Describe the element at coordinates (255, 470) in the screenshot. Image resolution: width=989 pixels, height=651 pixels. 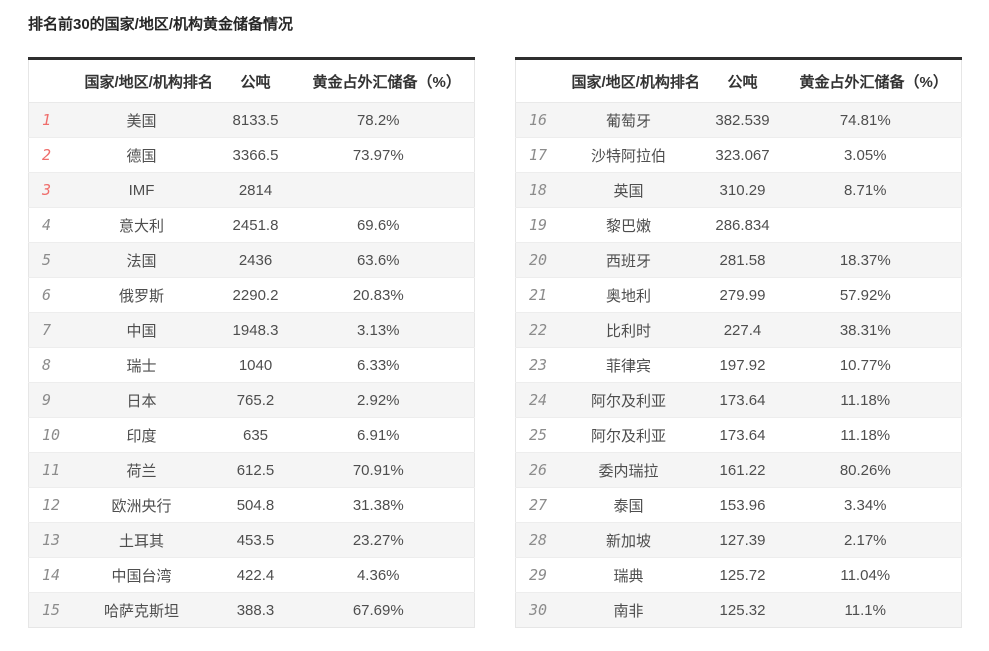
I see `tonnes-cell: 612.5` at that location.